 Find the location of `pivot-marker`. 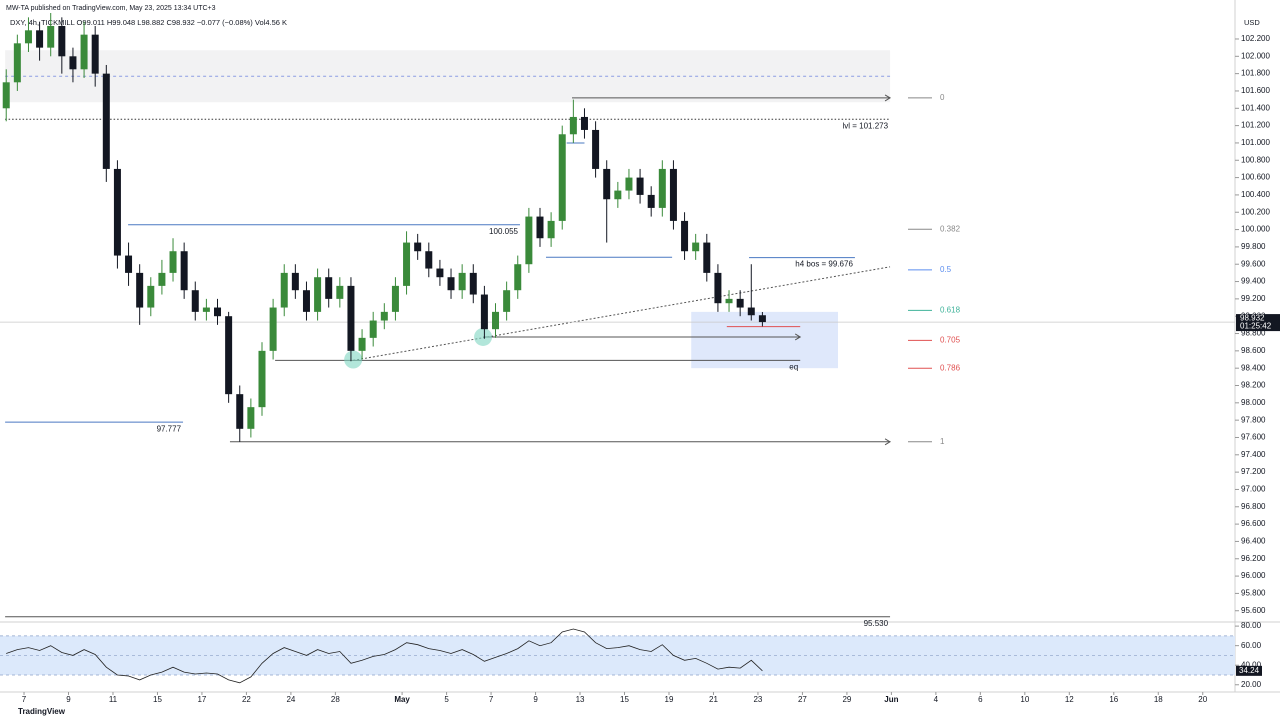

pivot-marker is located at coordinates (483, 336).